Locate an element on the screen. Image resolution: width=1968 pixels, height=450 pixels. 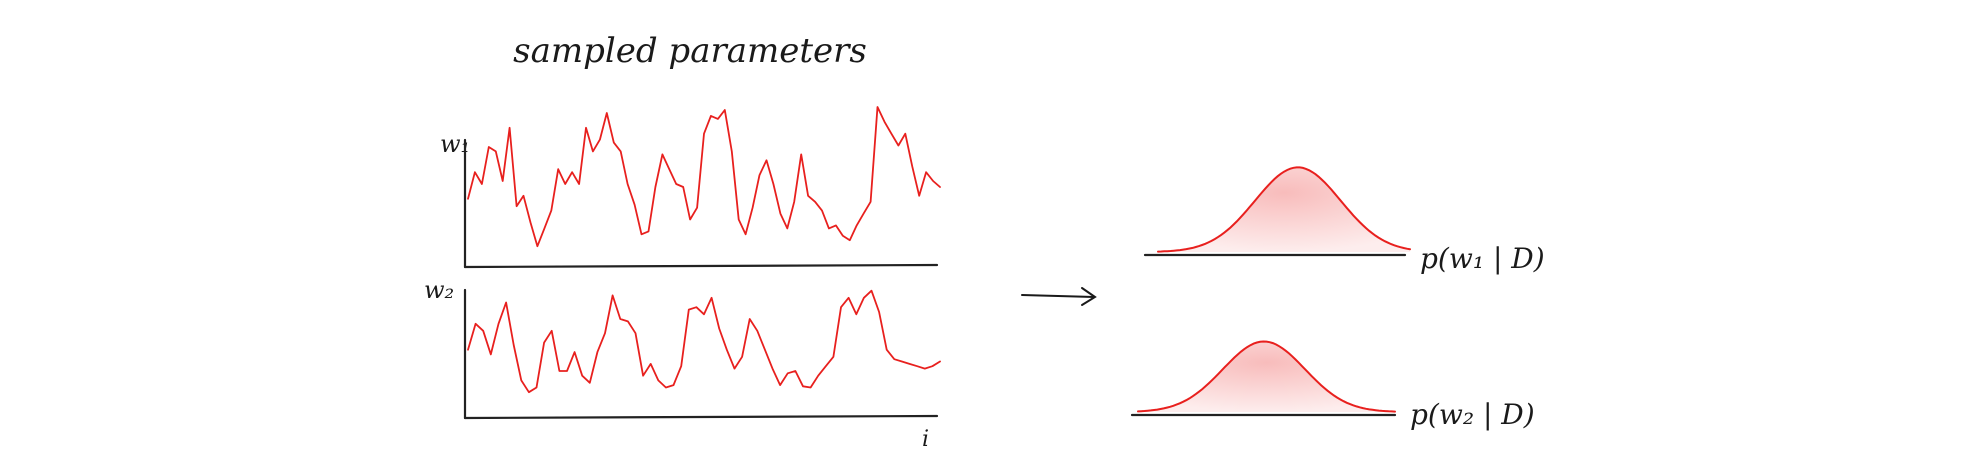
trace-panel-w2: w₂ i is located at coordinates (682, 363).